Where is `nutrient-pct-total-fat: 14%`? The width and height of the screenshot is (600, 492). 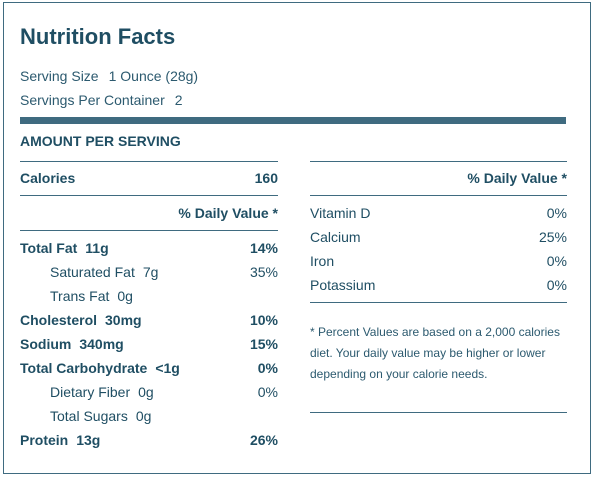
nutrient-pct-total-fat: 14% is located at coordinates (263, 248).